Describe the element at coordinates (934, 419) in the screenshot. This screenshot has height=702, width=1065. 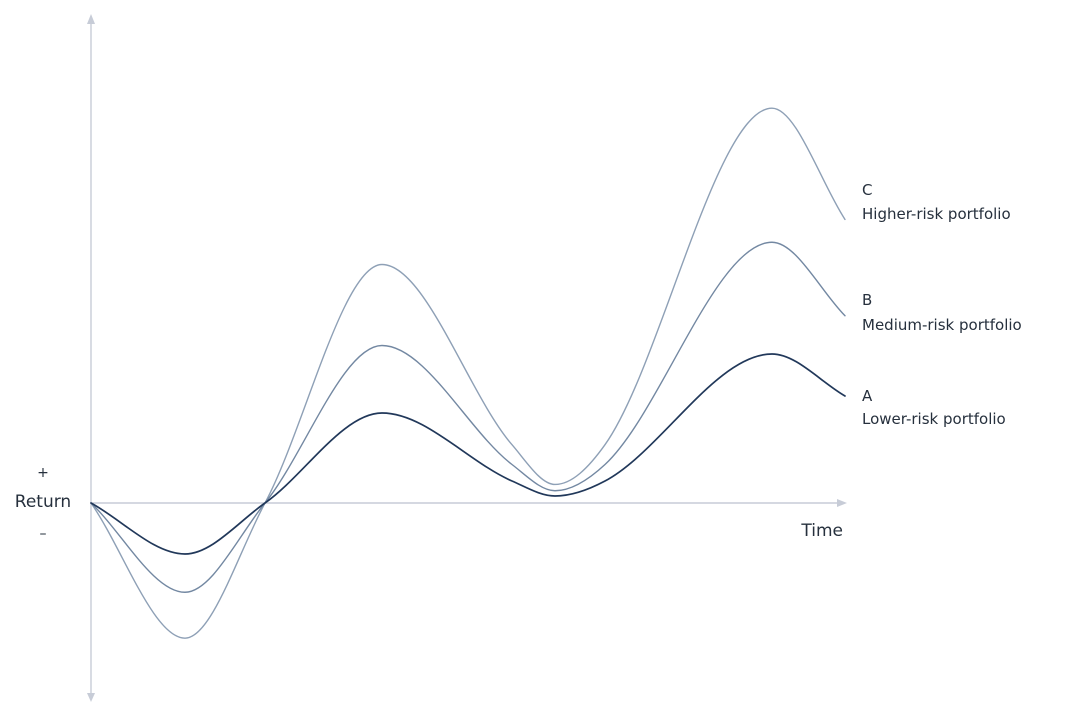
I see `series-a-name: Lower-risk portfolio` at that location.